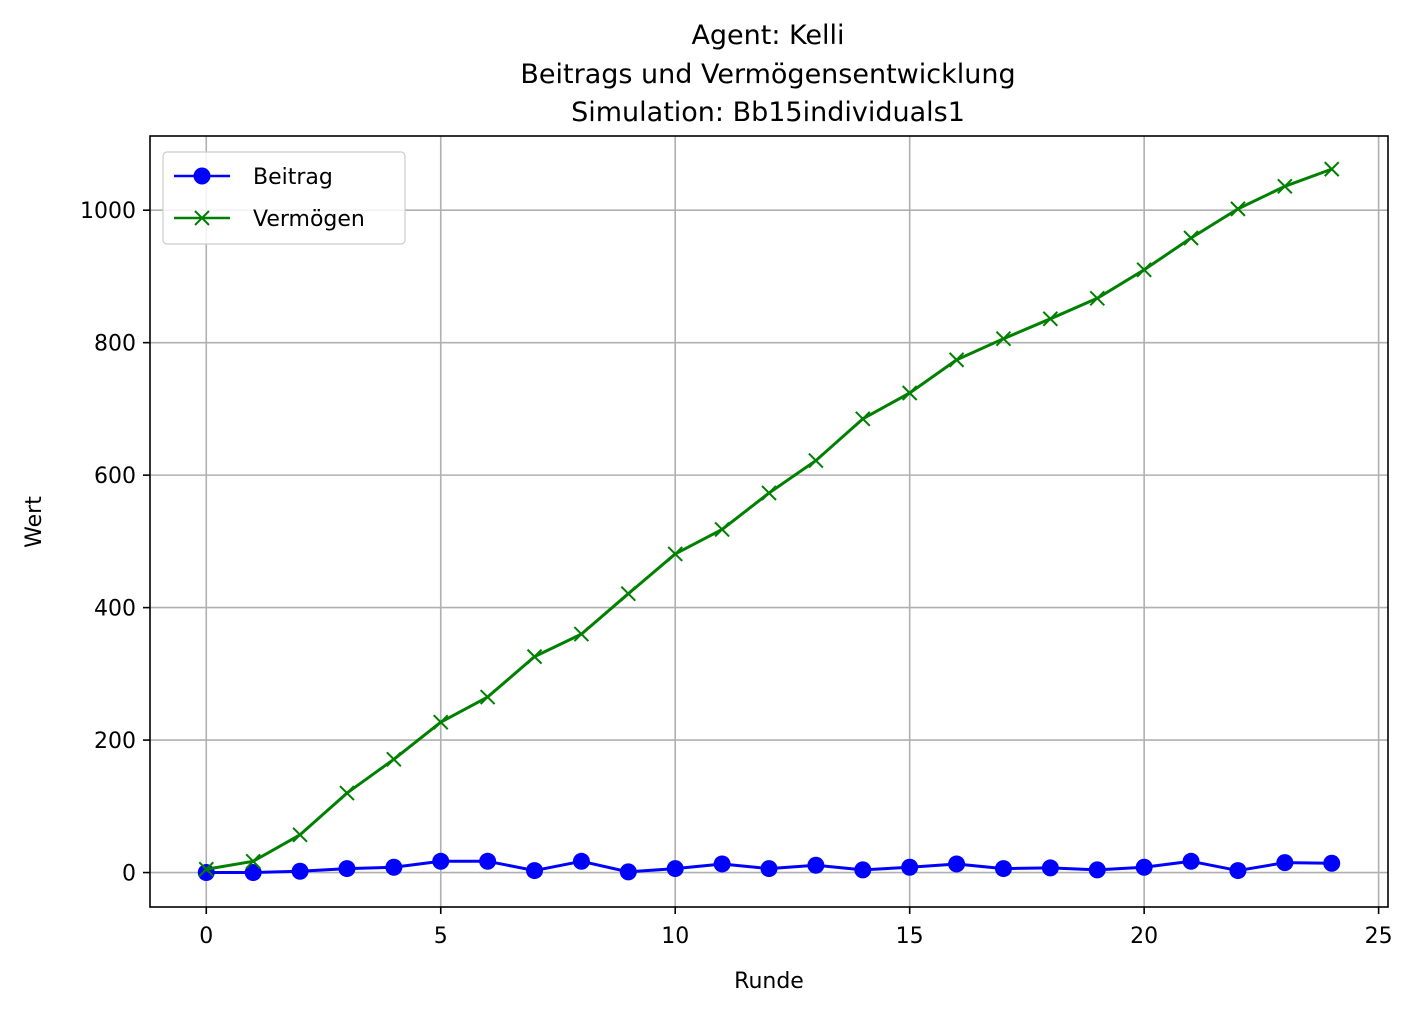 This screenshot has height=1015, width=1417. I want to click on title-line-1: Agent: Kelli, so click(767, 35).